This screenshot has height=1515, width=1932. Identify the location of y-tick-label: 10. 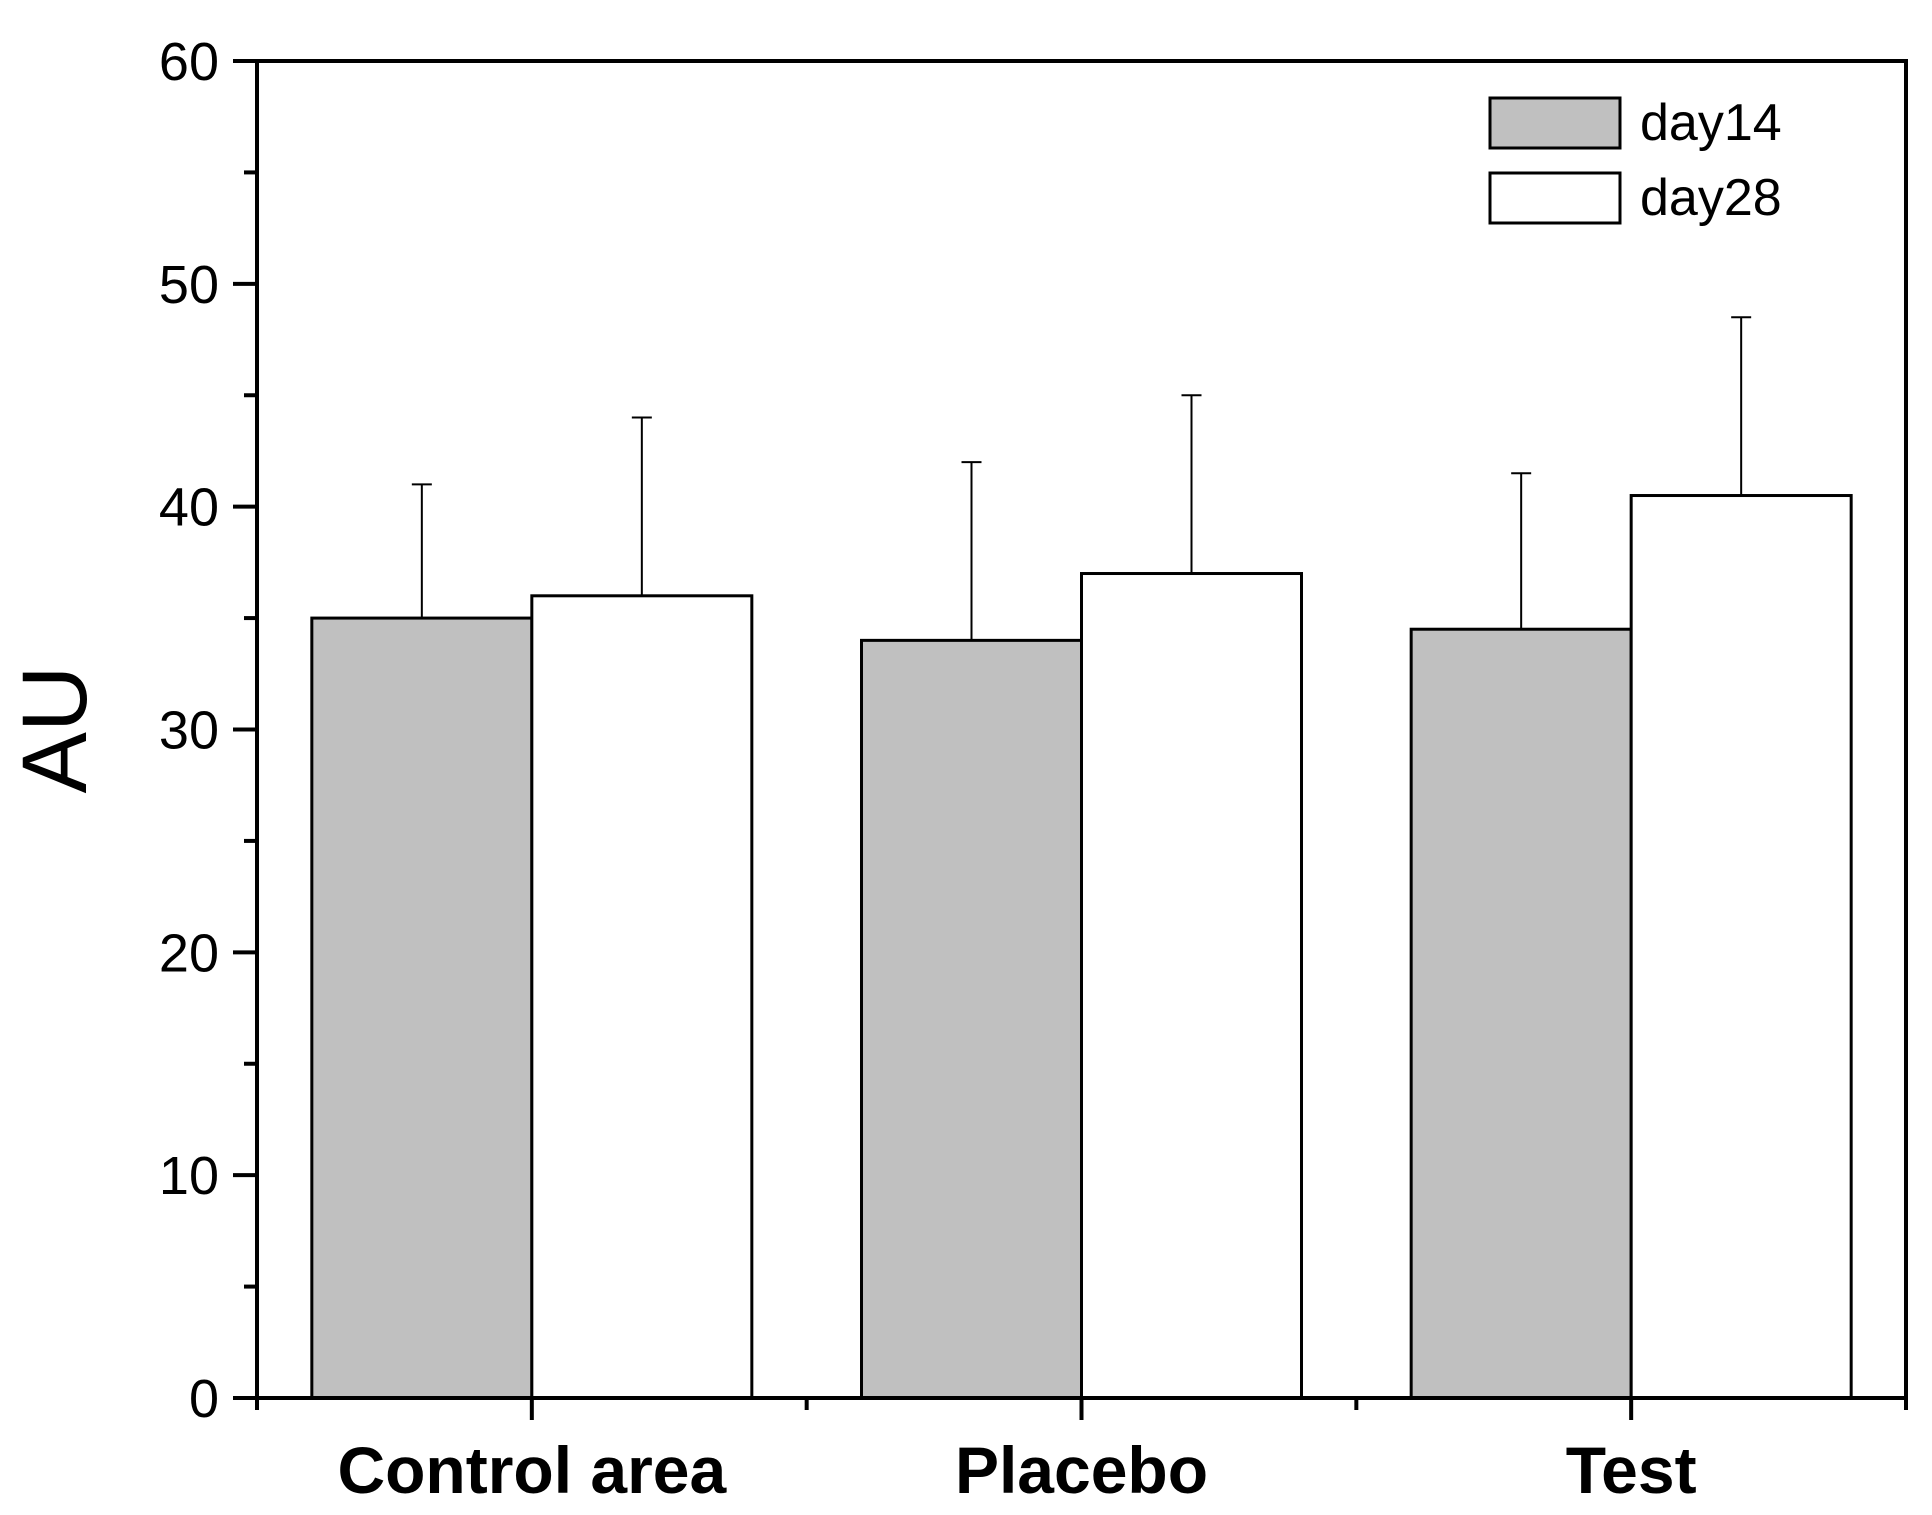
(189, 1176).